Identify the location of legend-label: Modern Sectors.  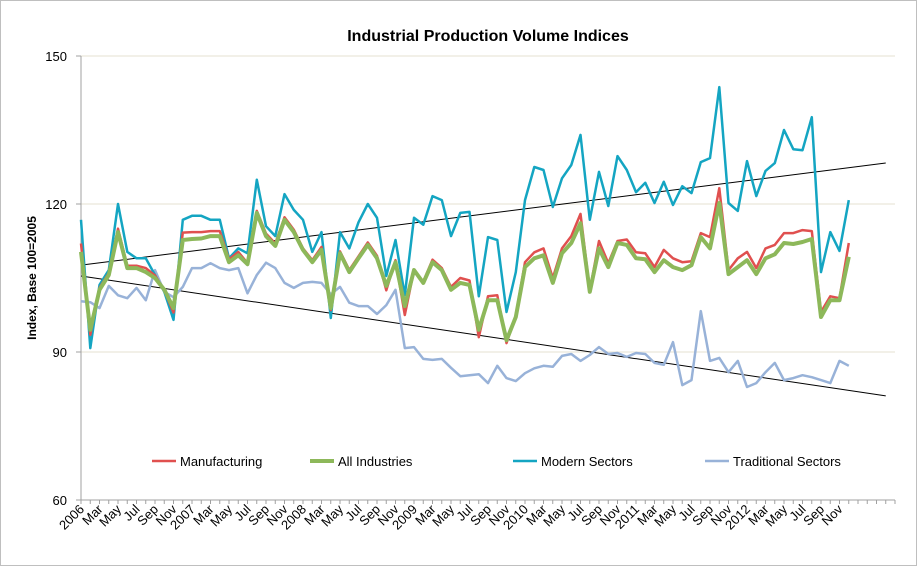
(587, 461).